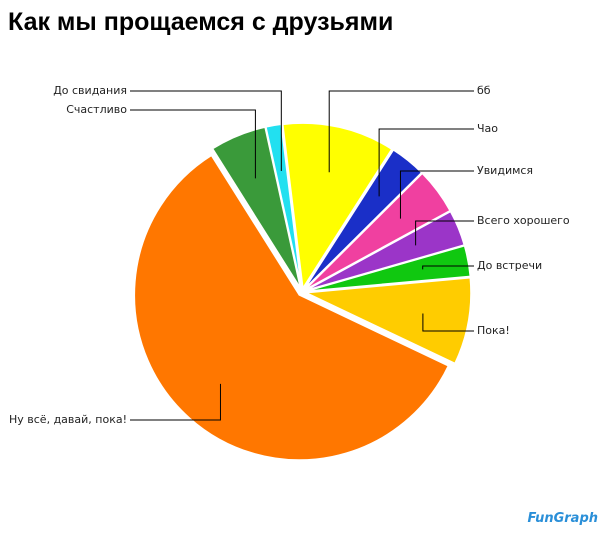 The height and width of the screenshot is (534, 604). What do you see at coordinates (200, 22) in the screenshot?
I see `chart-title: Как мы прощаемся с друзьями` at bounding box center [200, 22].